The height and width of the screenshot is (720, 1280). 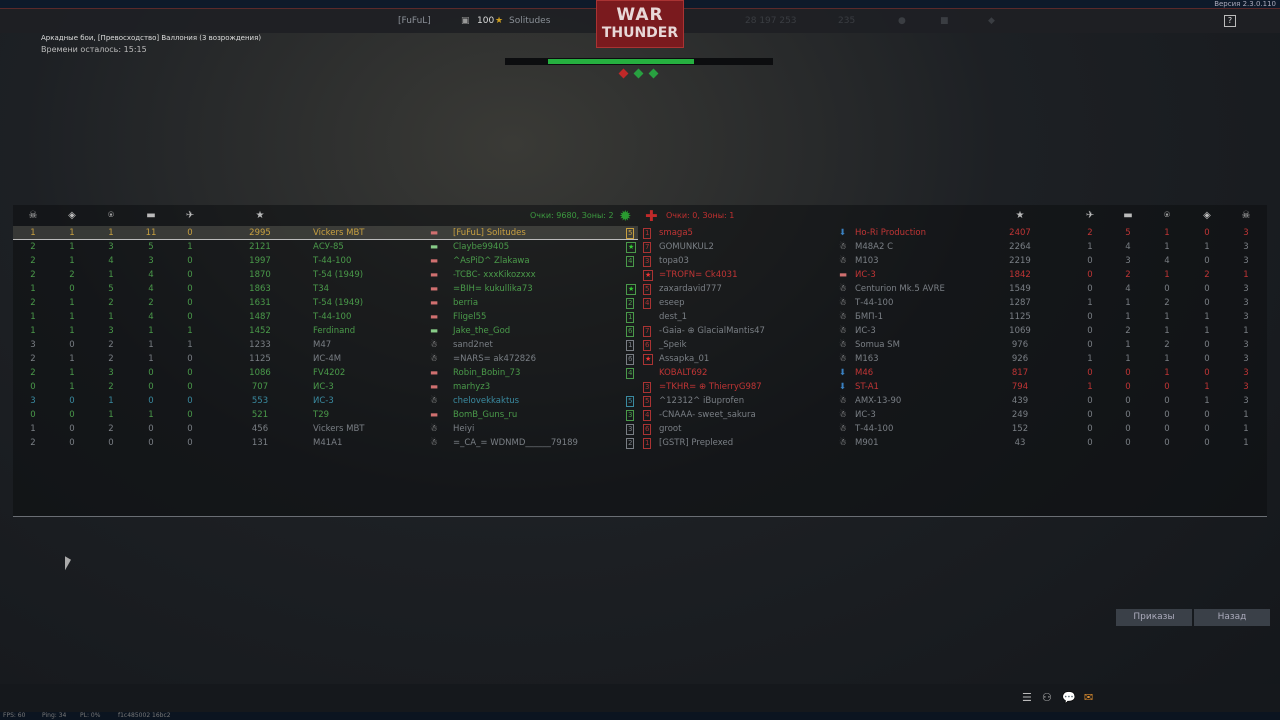 What do you see at coordinates (676, 233) in the screenshot?
I see `player-name: smaga5` at bounding box center [676, 233].